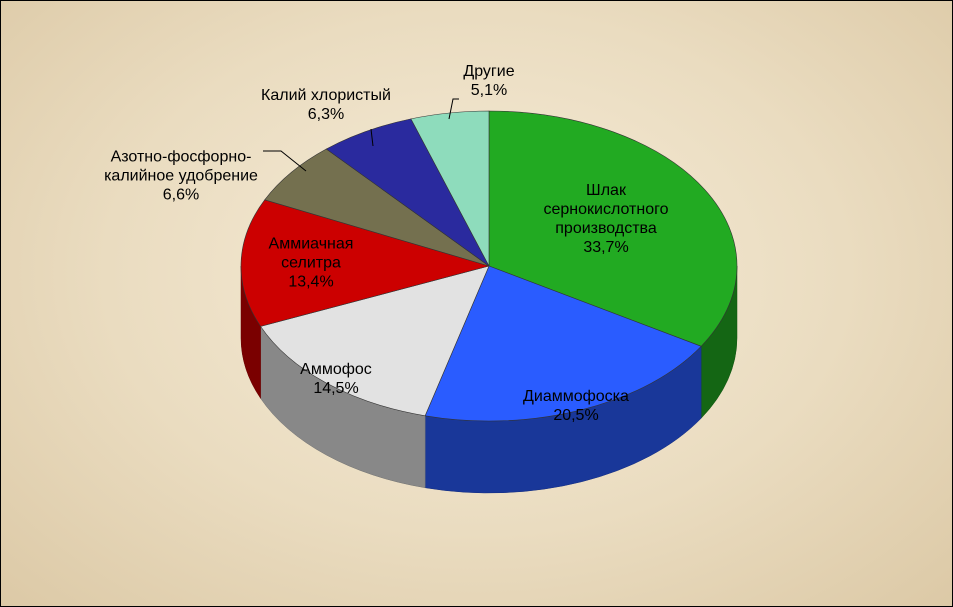 The width and height of the screenshot is (953, 607). Describe the element at coordinates (576, 396) in the screenshot. I see `category-label: Диаммофоска` at that location.